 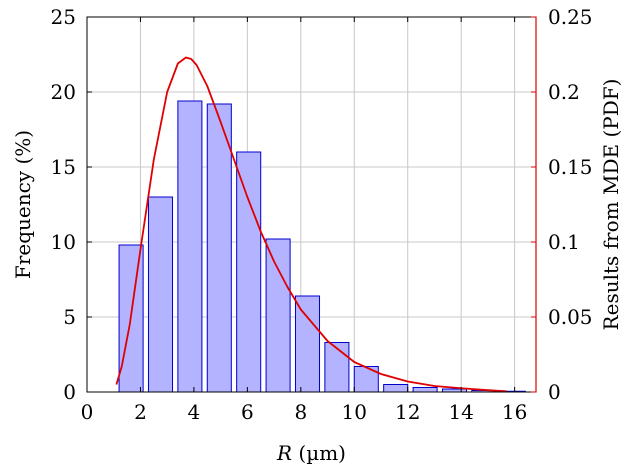 I want to click on x-axis-title-unit: (µm), so click(x=319, y=453).